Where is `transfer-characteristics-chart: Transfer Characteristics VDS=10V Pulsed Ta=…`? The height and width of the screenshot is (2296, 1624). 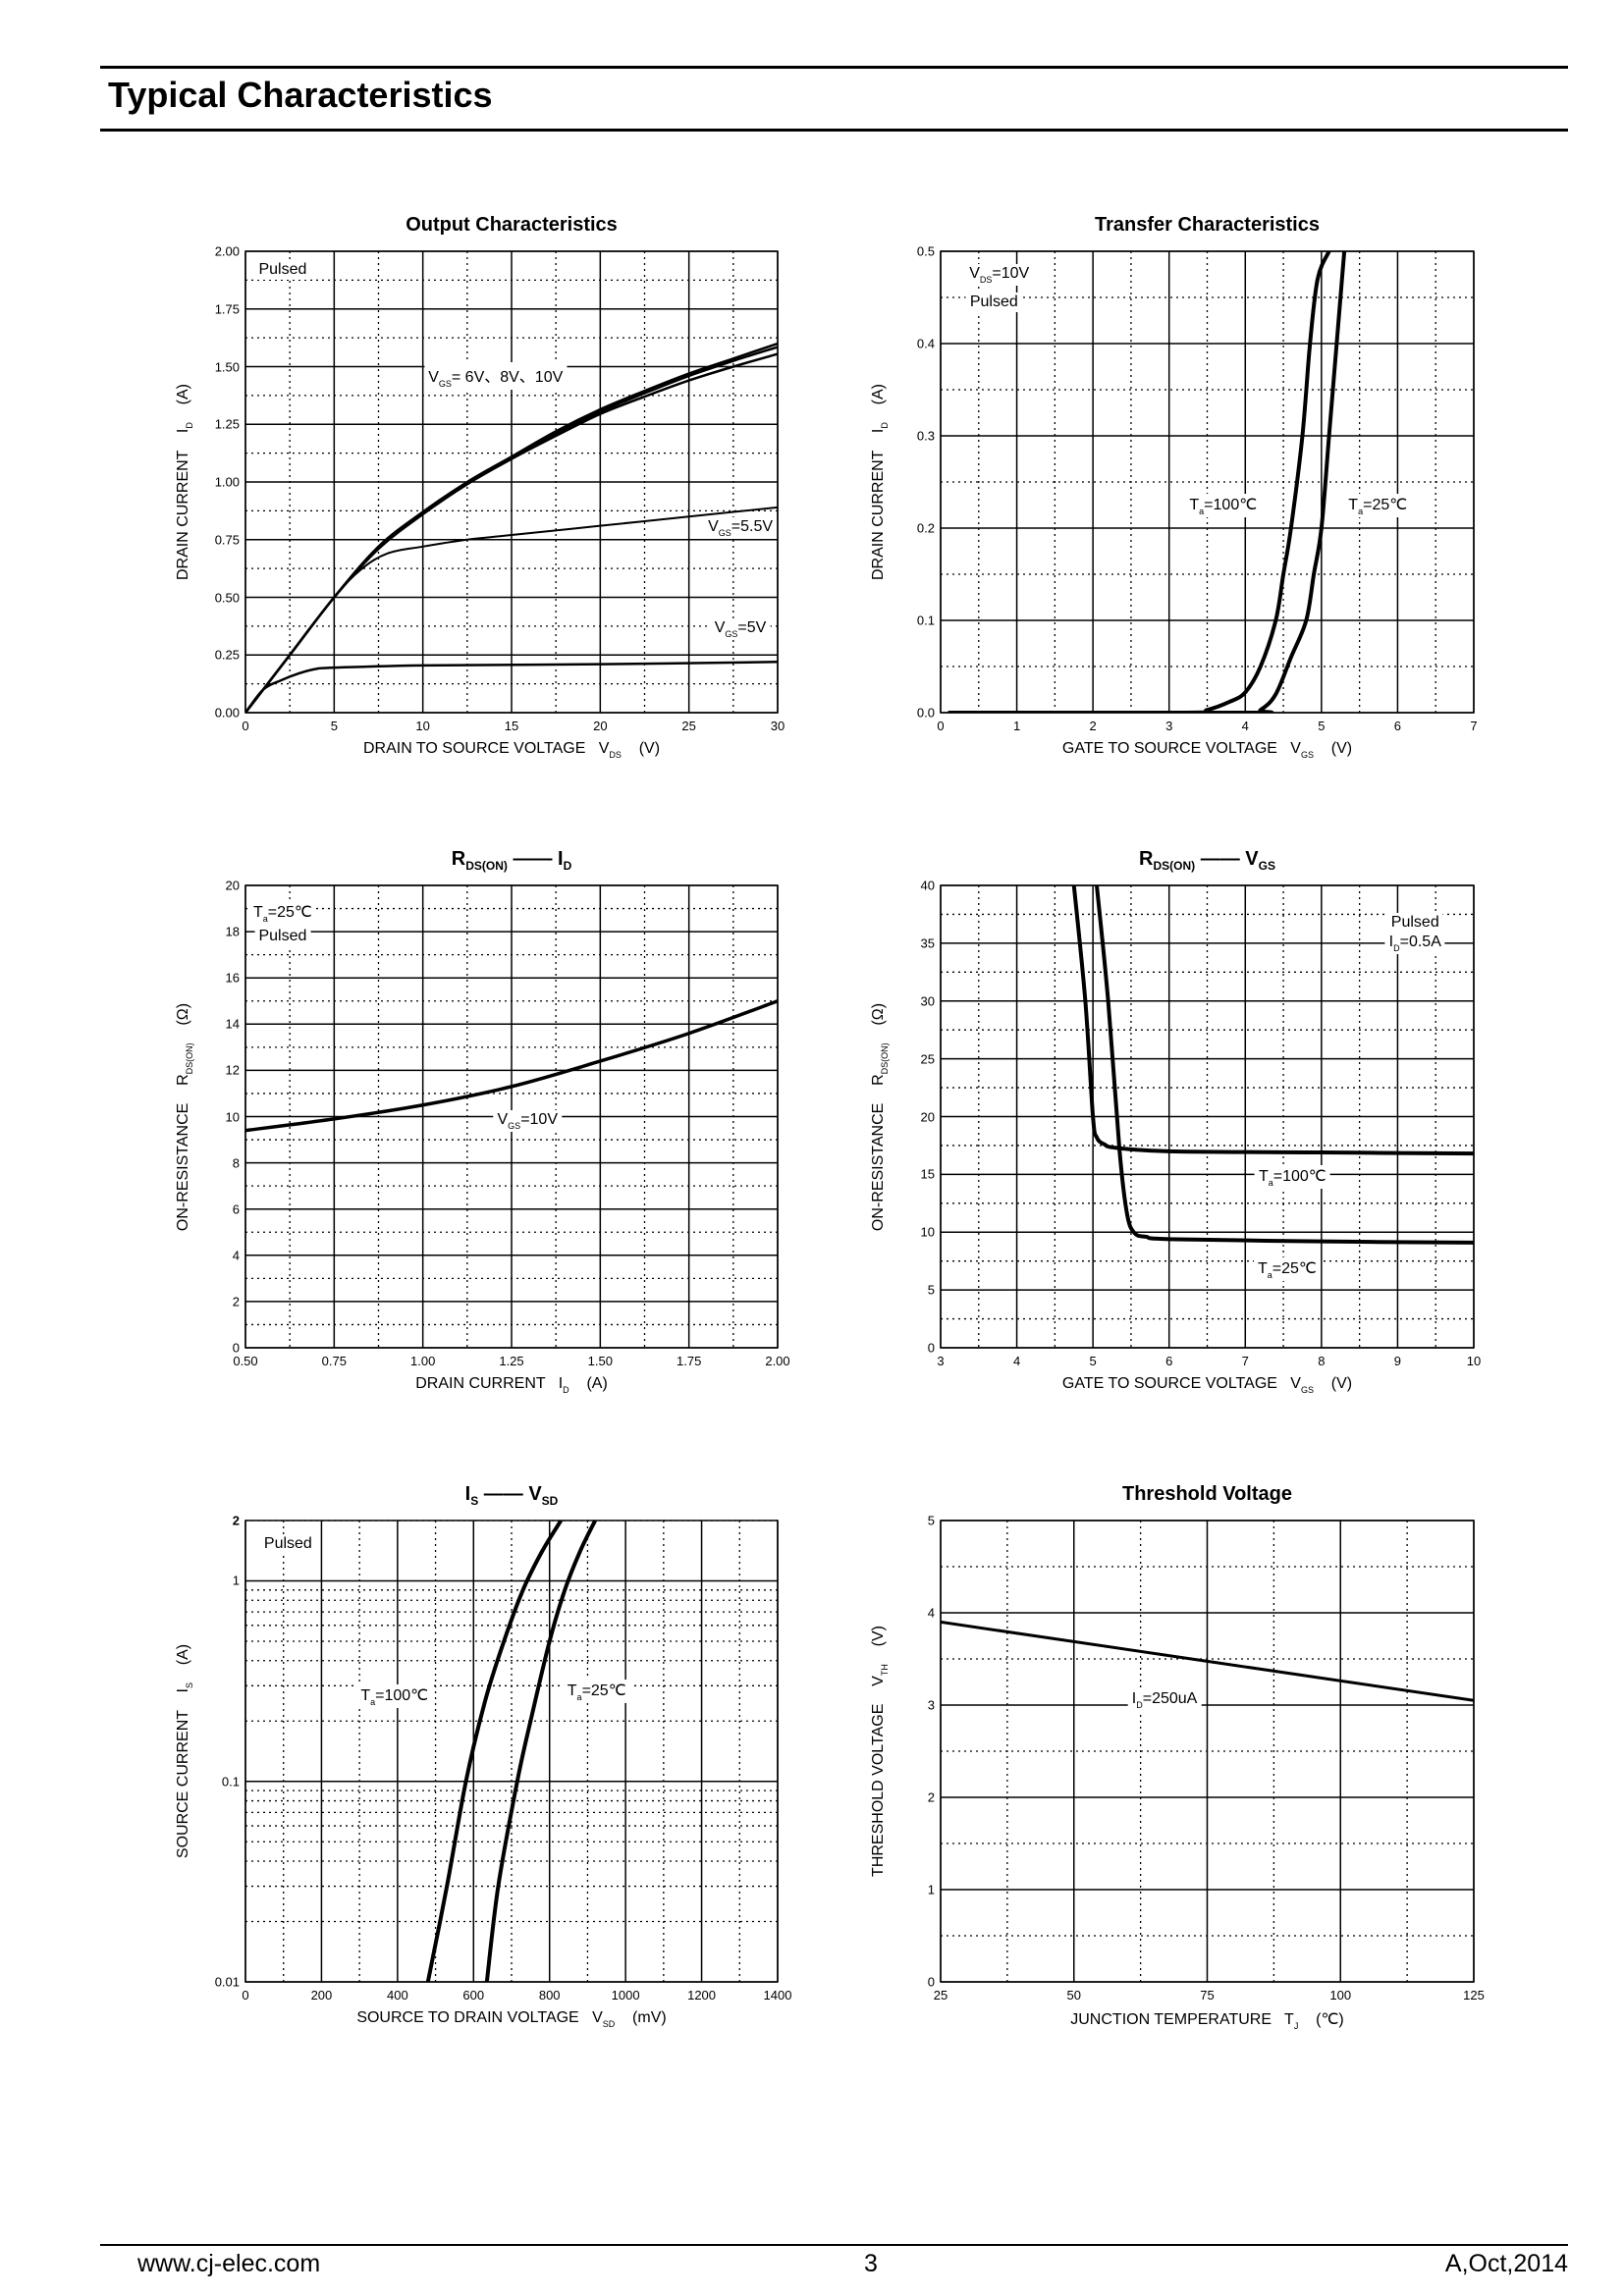
transfer-characteristics-chart: Transfer Characteristics VDS=10V Pulsed Ta=… is located at coordinates (1174, 487).